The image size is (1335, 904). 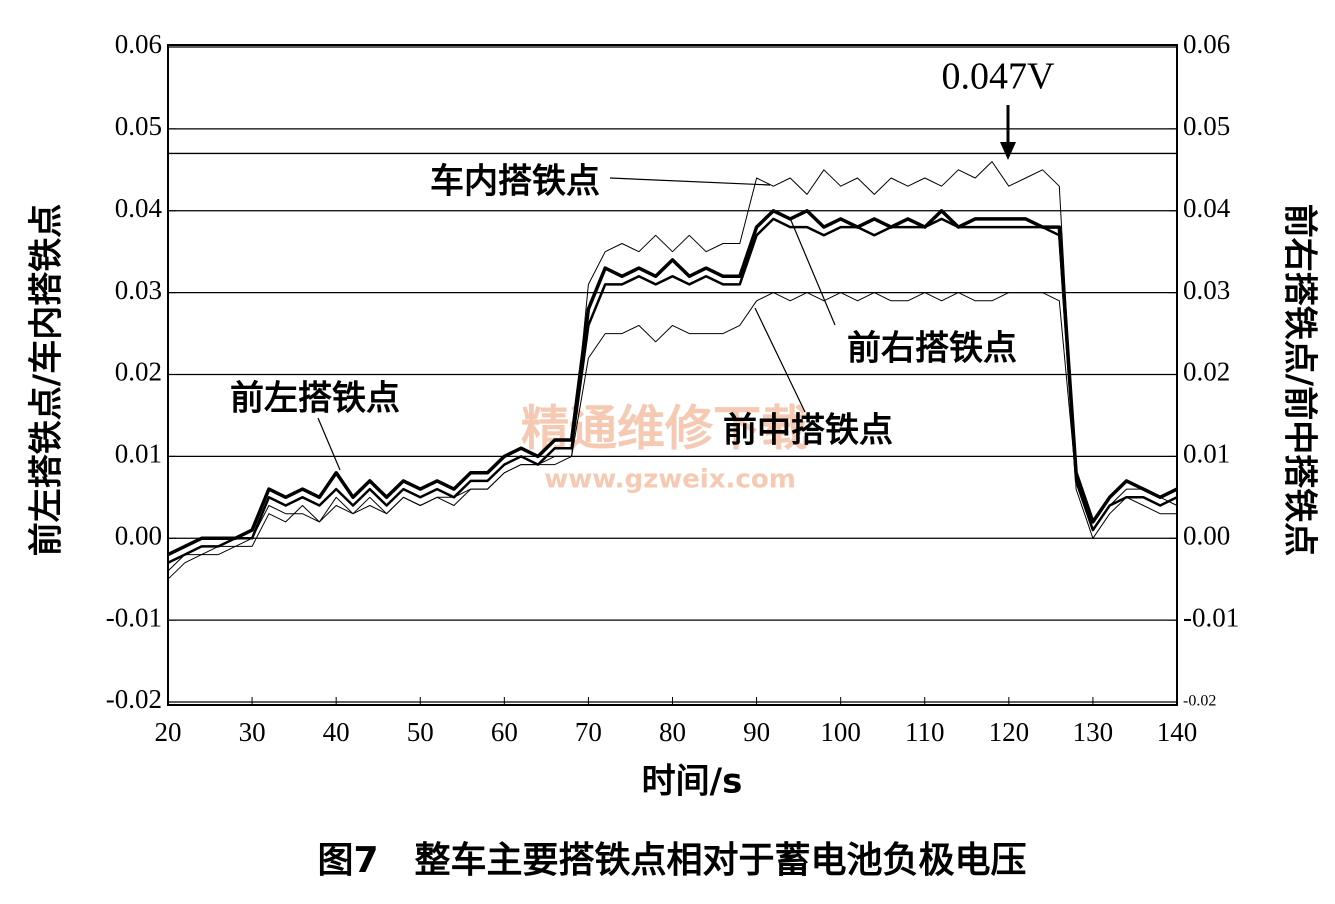 I want to click on y-tick-label: -0.01, so click(x=134, y=617).